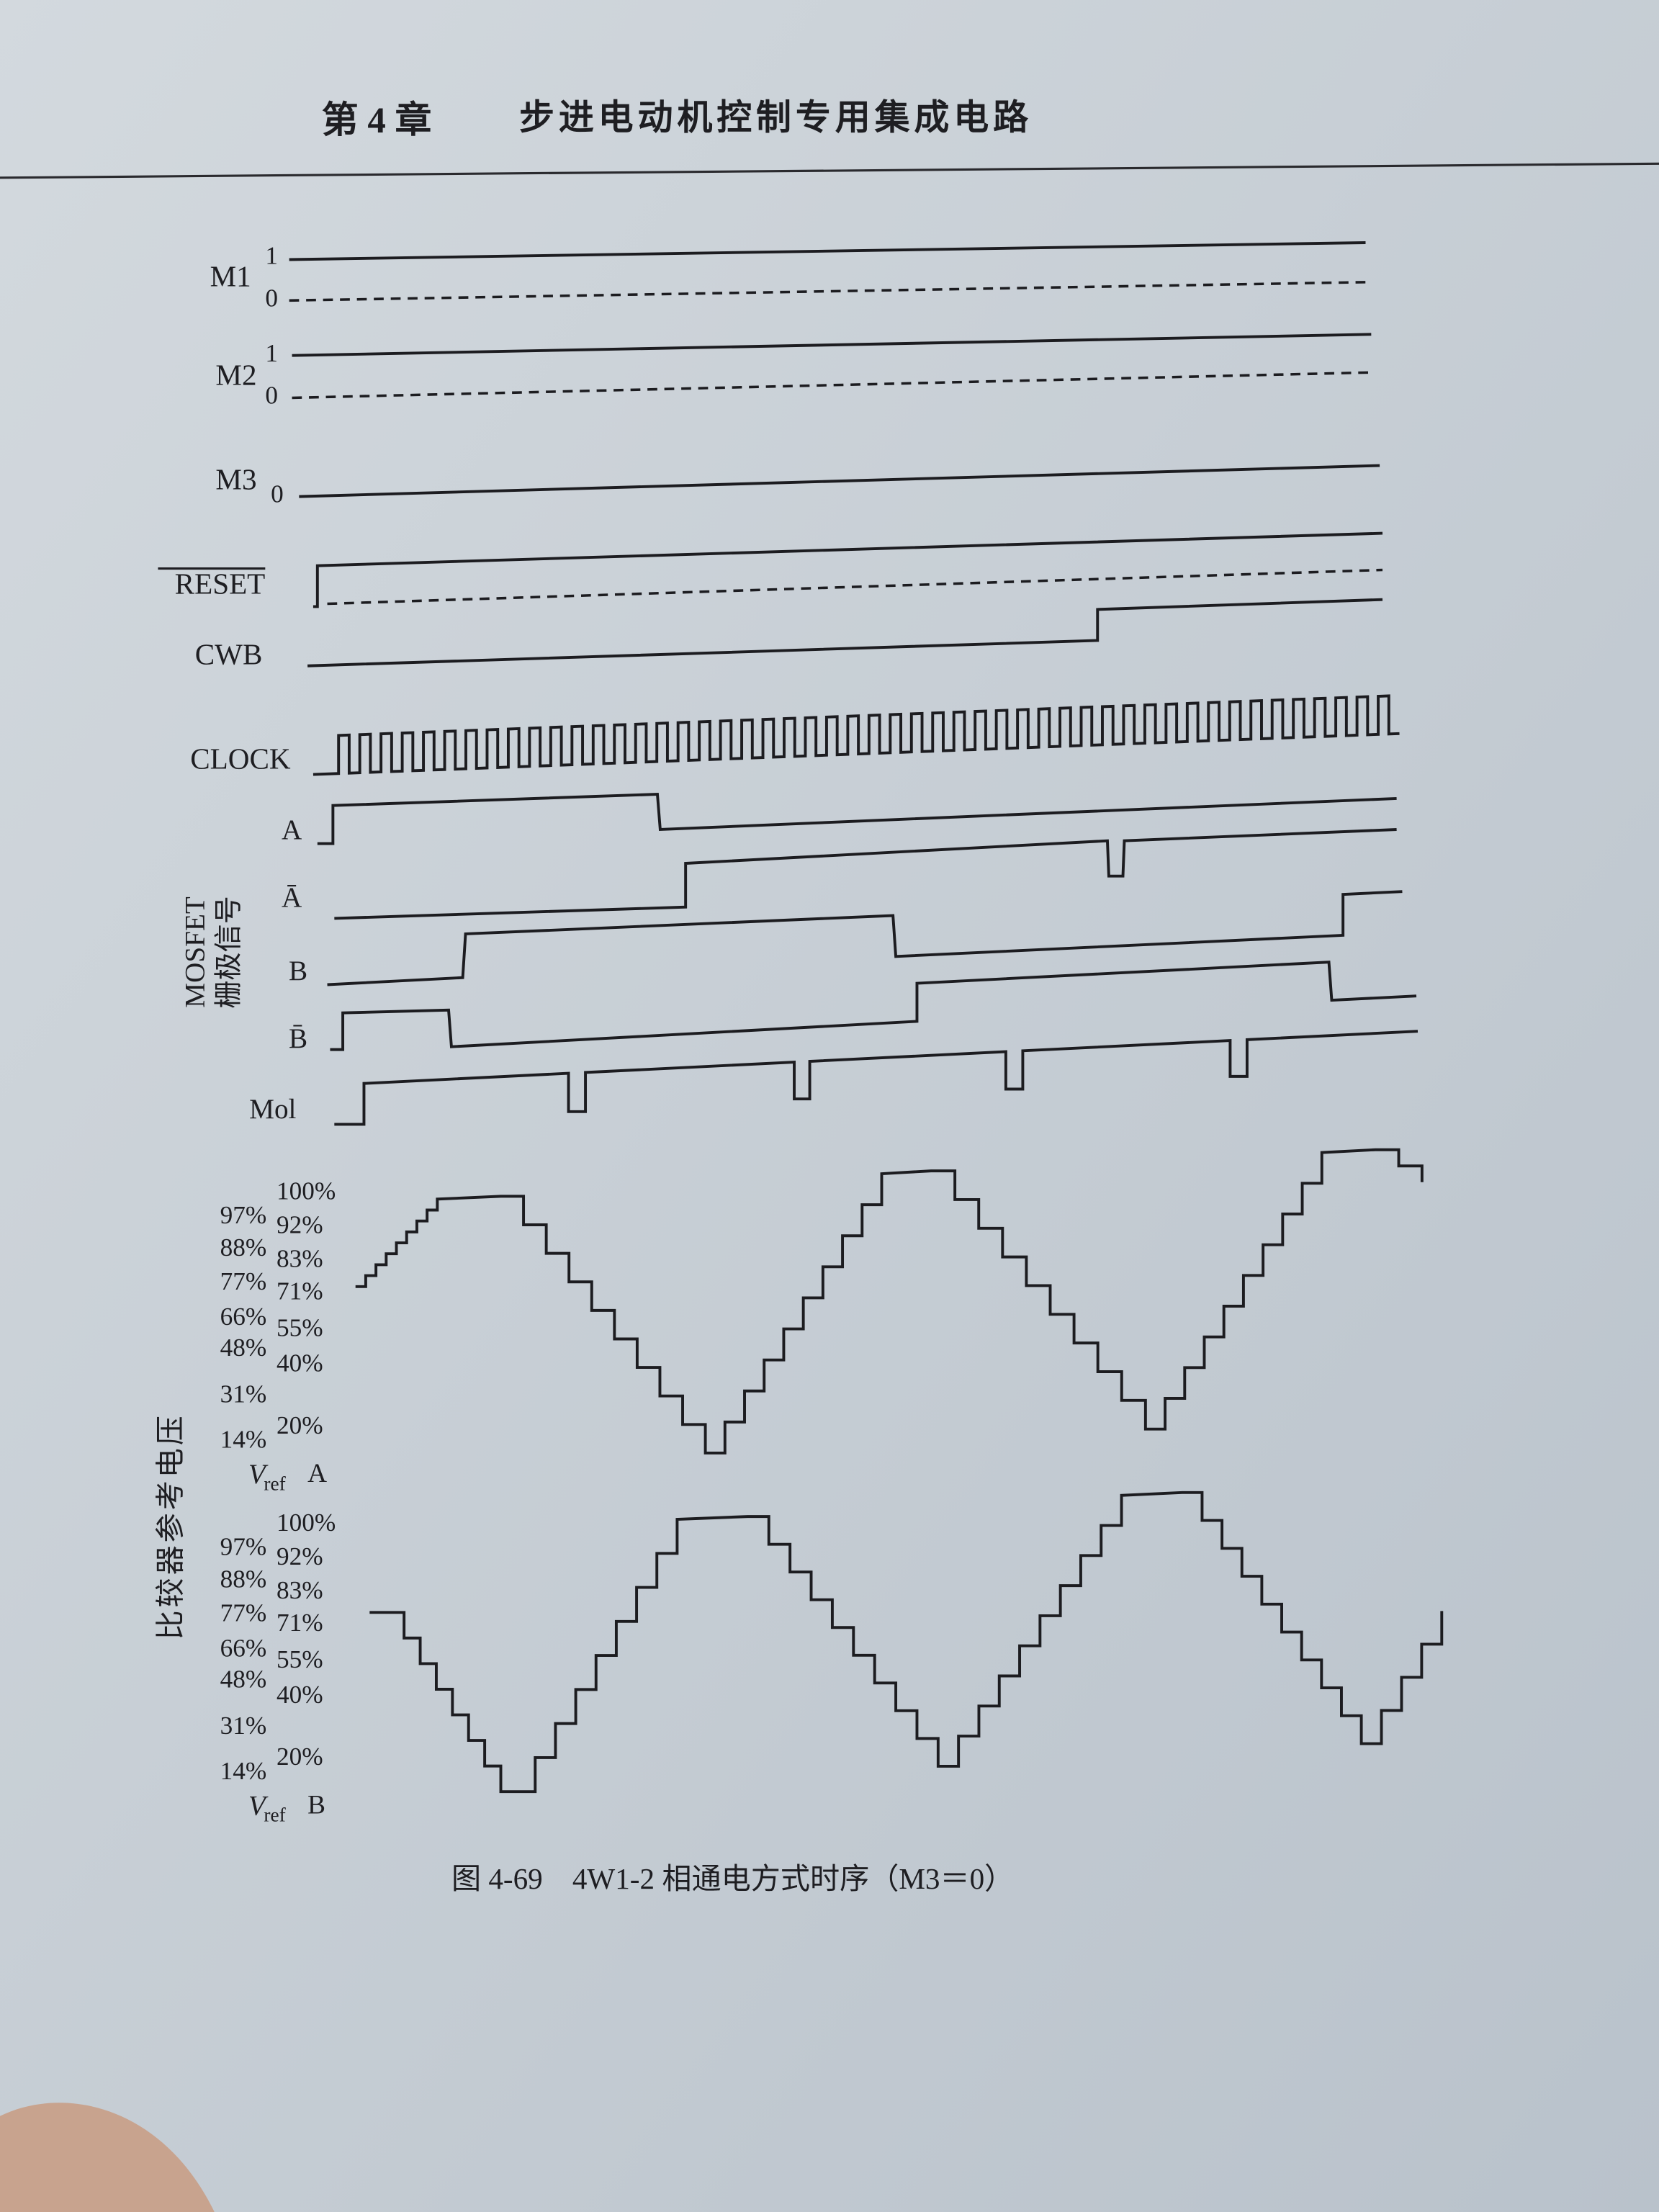 The image size is (1659, 2212). What do you see at coordinates (907, 1642) in the screenshot?
I see `vref-b-wave` at bounding box center [907, 1642].